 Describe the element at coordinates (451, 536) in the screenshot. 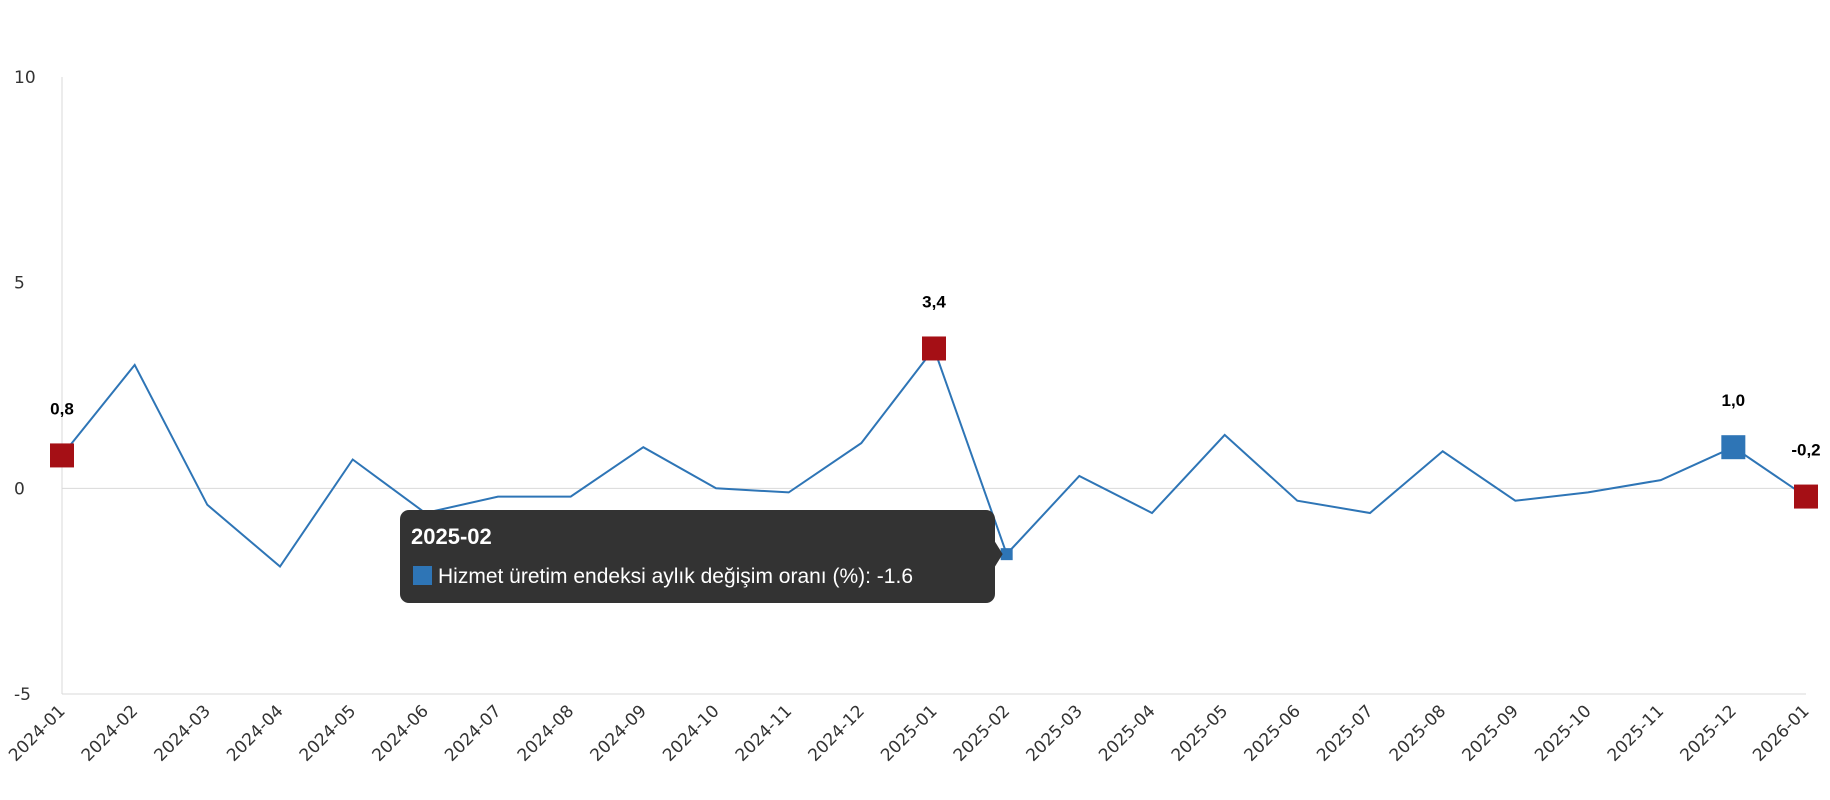

I see `tooltip-title: 2025-02` at that location.